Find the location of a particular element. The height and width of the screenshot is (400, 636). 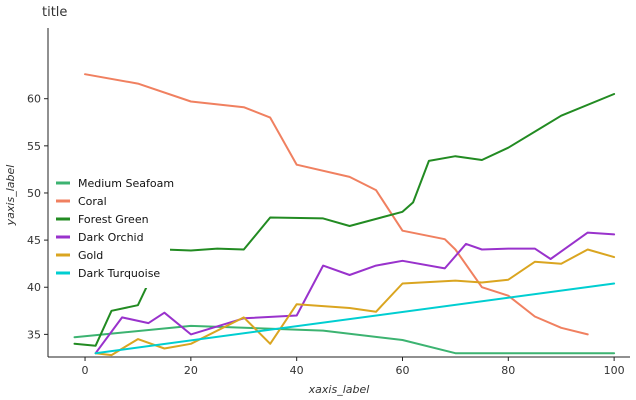

x-tick-label: 60 is located at coordinates (402, 370).